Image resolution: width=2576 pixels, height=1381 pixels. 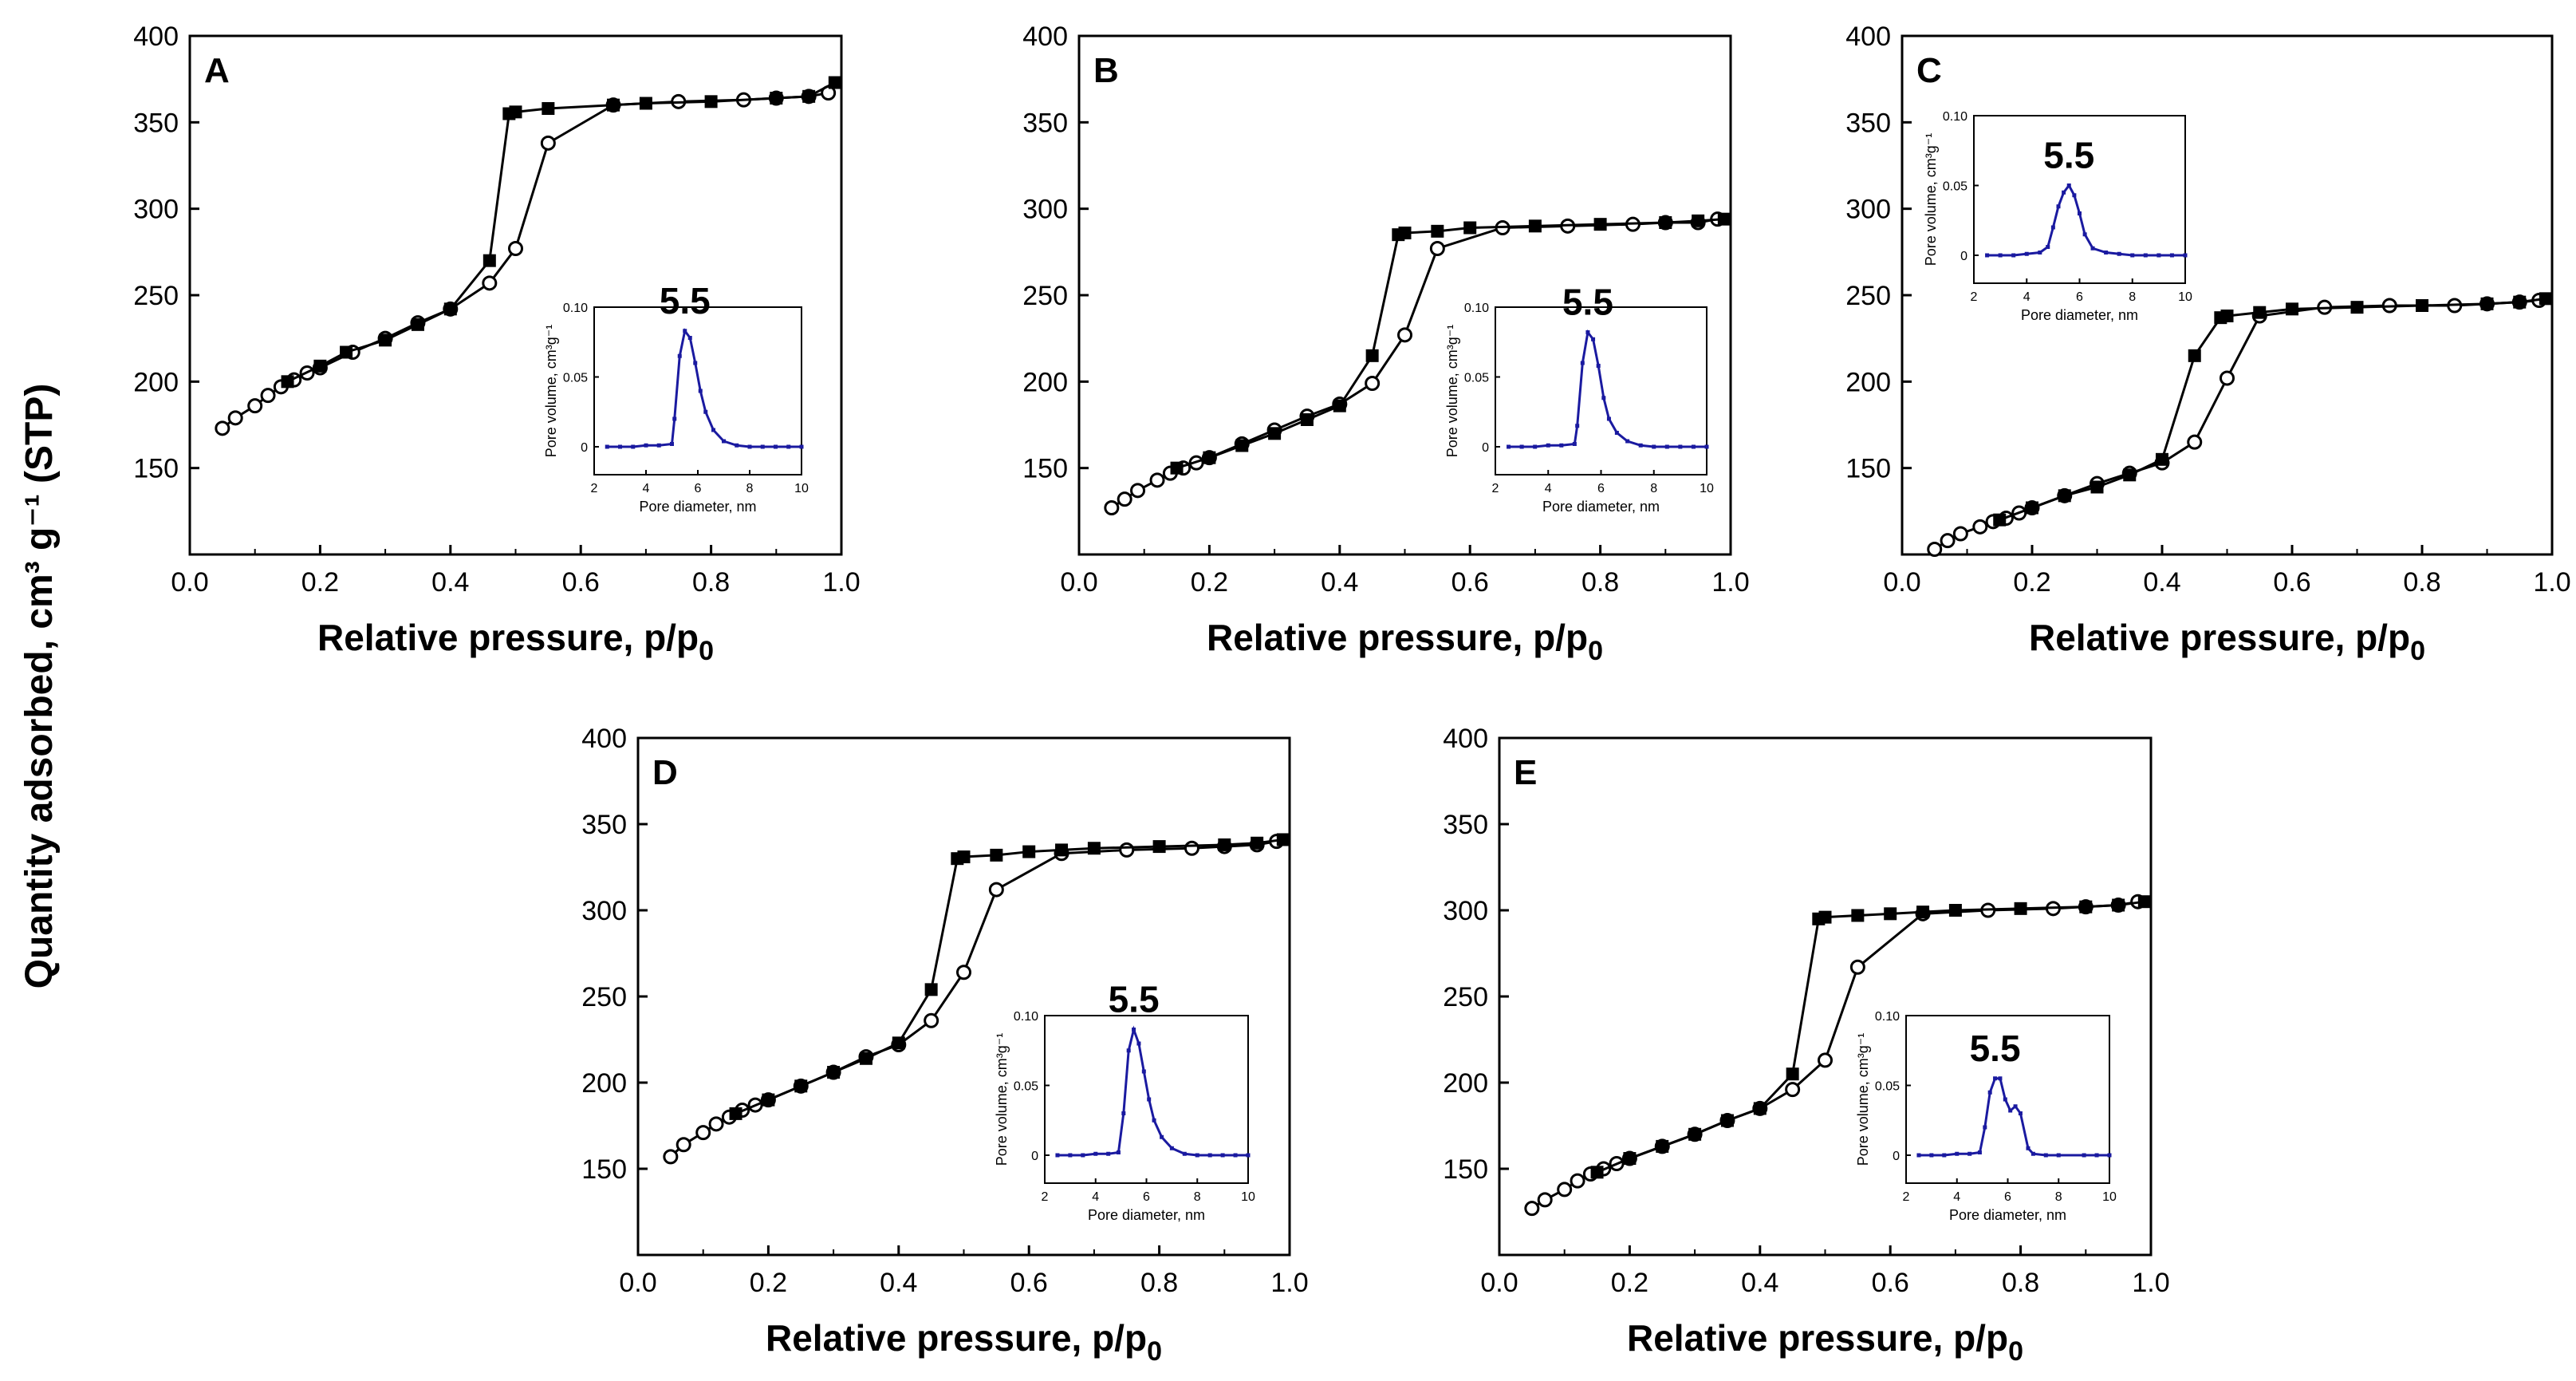 I want to click on inset-x-tick-label: 10, so click(x=2109, y=1197).